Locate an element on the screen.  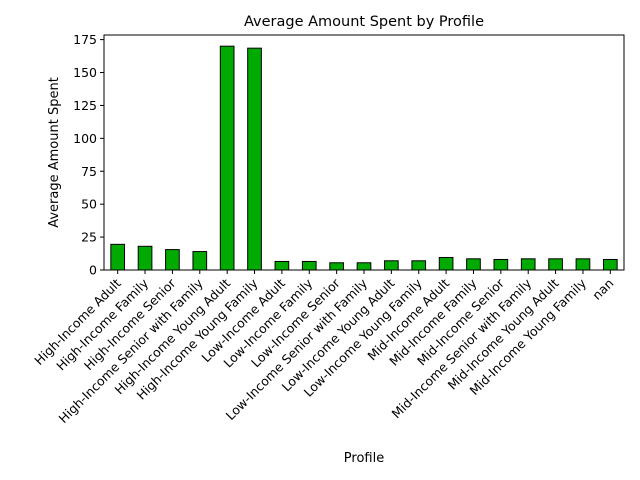
y-tick-label: 75 is located at coordinates (89, 171).